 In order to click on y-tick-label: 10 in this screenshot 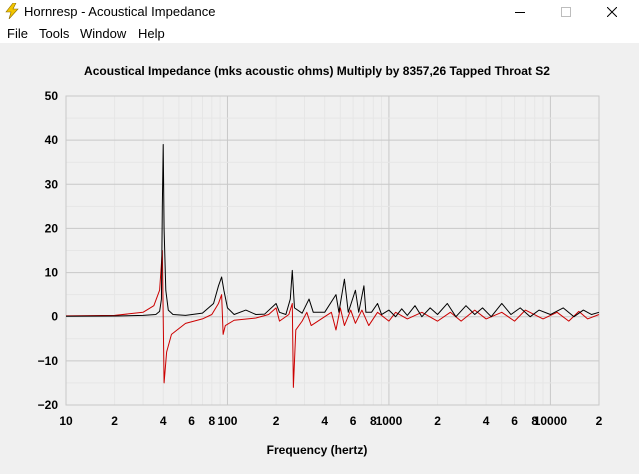, I will do `click(52, 273)`.